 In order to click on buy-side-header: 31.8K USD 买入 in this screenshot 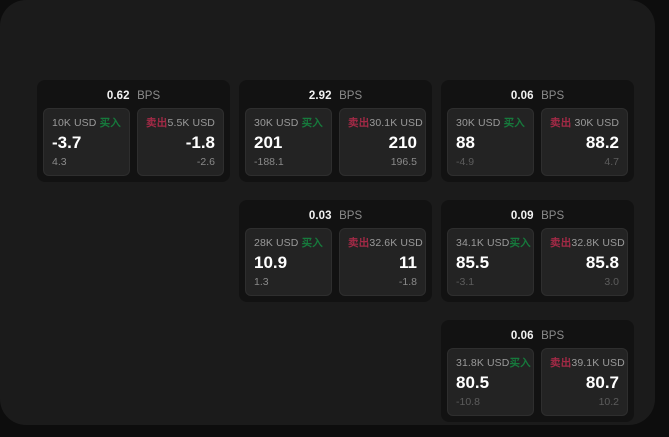, I will do `click(493, 363)`.